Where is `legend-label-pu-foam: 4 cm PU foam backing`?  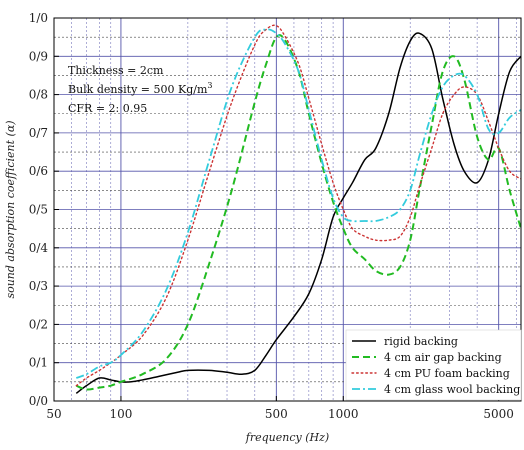
legend-label-pu-foam: 4 cm PU foam backing is located at coordinates (447, 373).